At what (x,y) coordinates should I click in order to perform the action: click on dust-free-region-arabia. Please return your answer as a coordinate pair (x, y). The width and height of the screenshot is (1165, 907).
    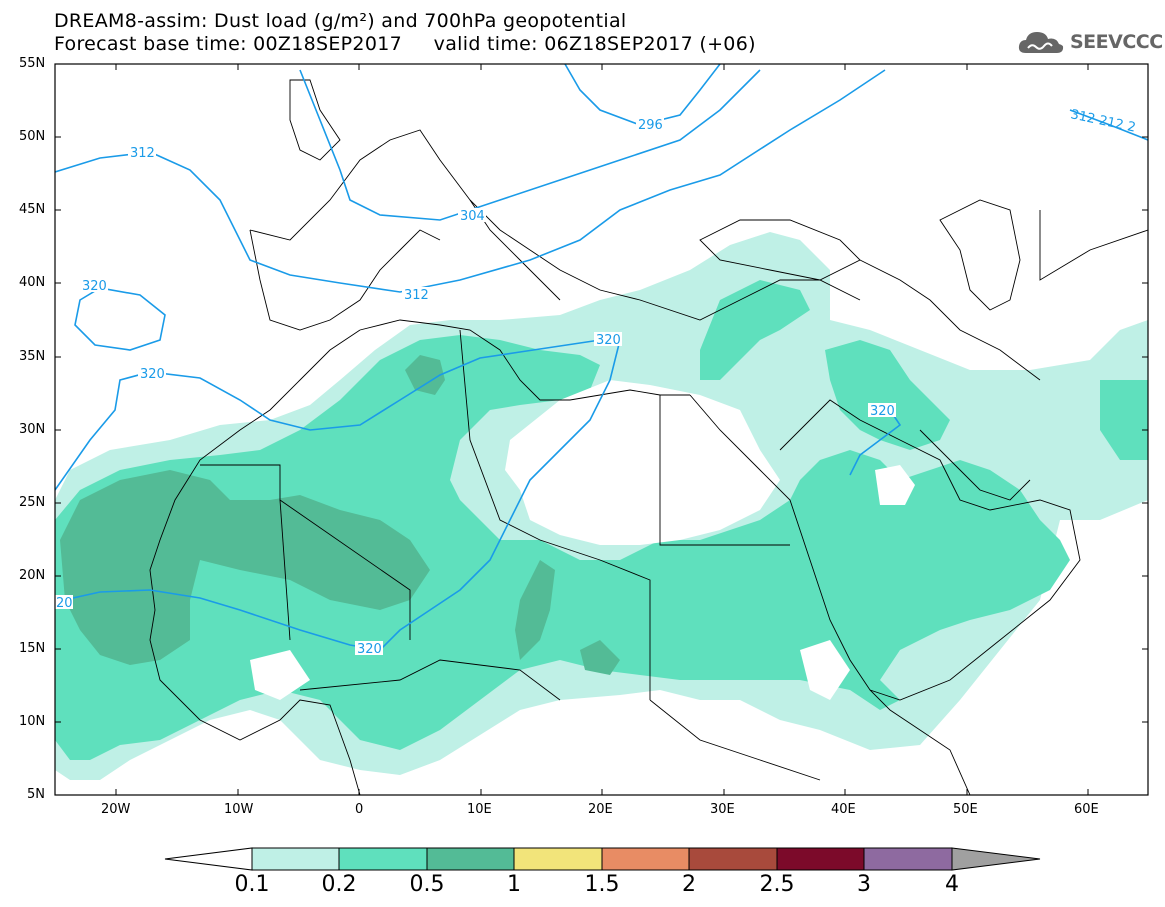
    Looking at the image, I should click on (895, 485).